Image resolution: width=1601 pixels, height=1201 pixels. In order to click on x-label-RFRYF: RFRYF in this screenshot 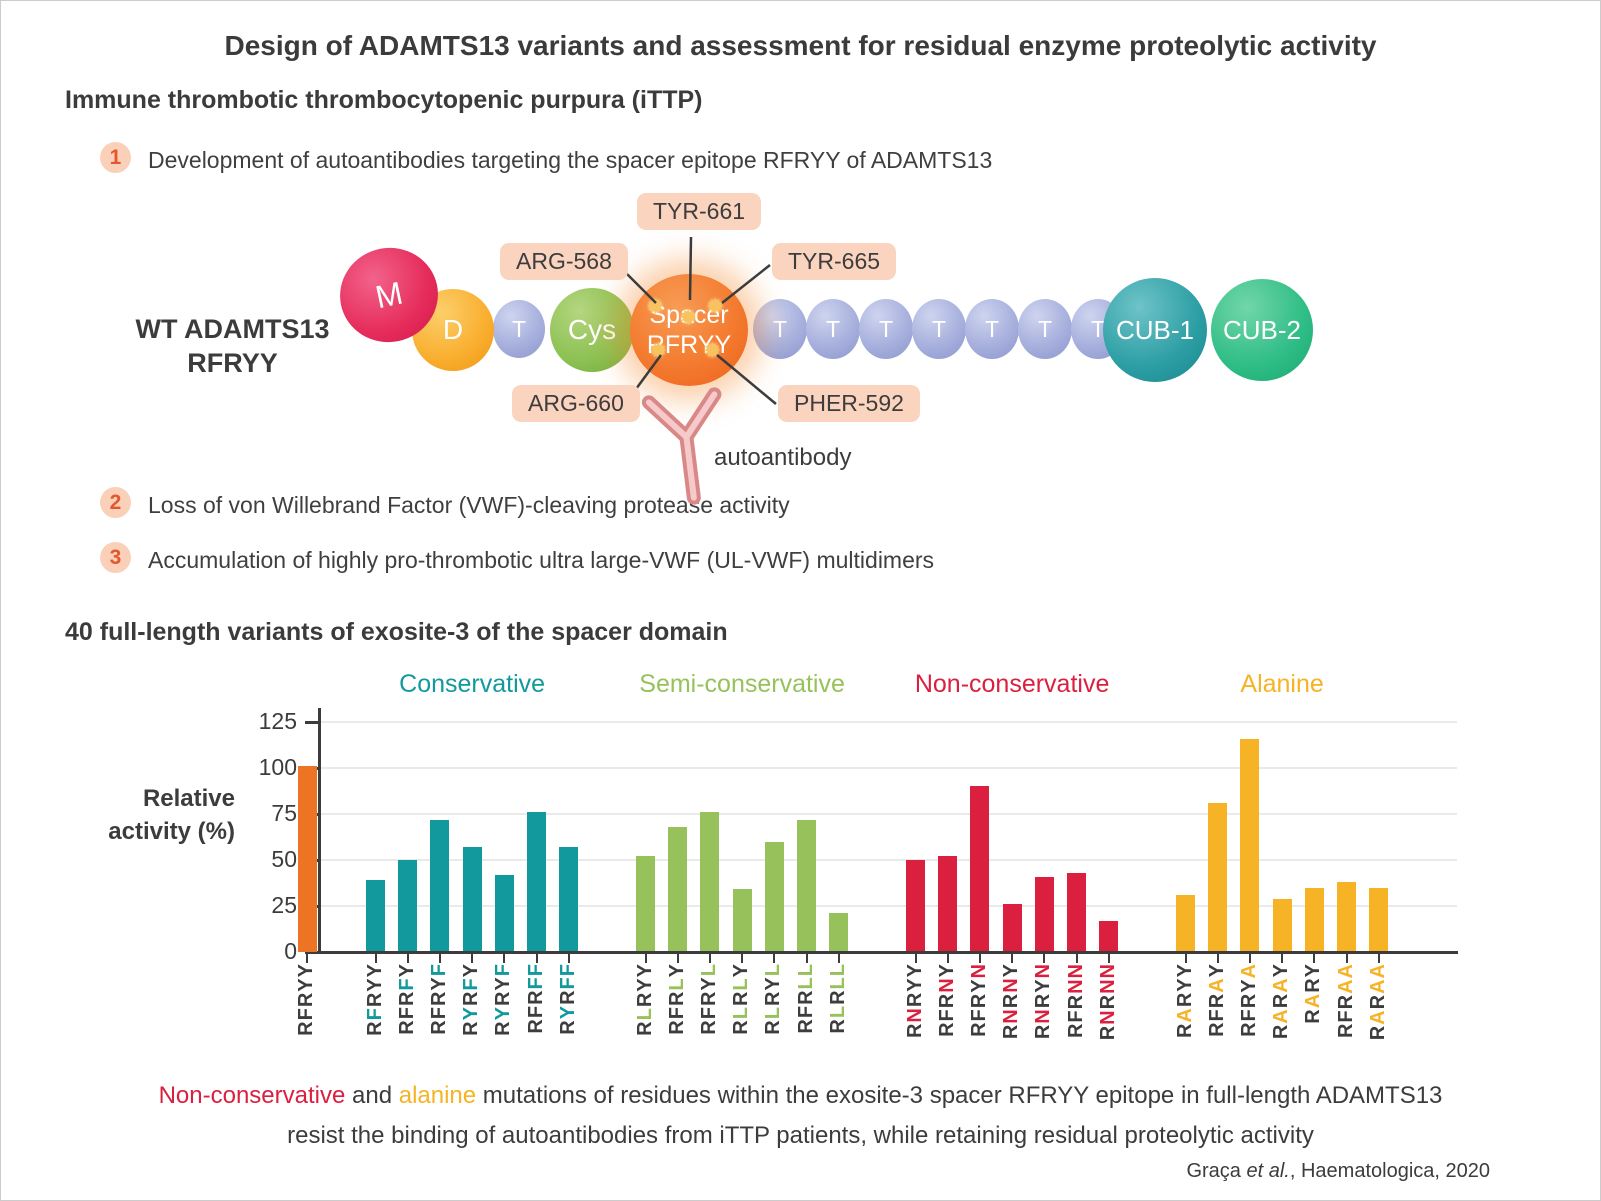, I will do `click(439, 999)`.